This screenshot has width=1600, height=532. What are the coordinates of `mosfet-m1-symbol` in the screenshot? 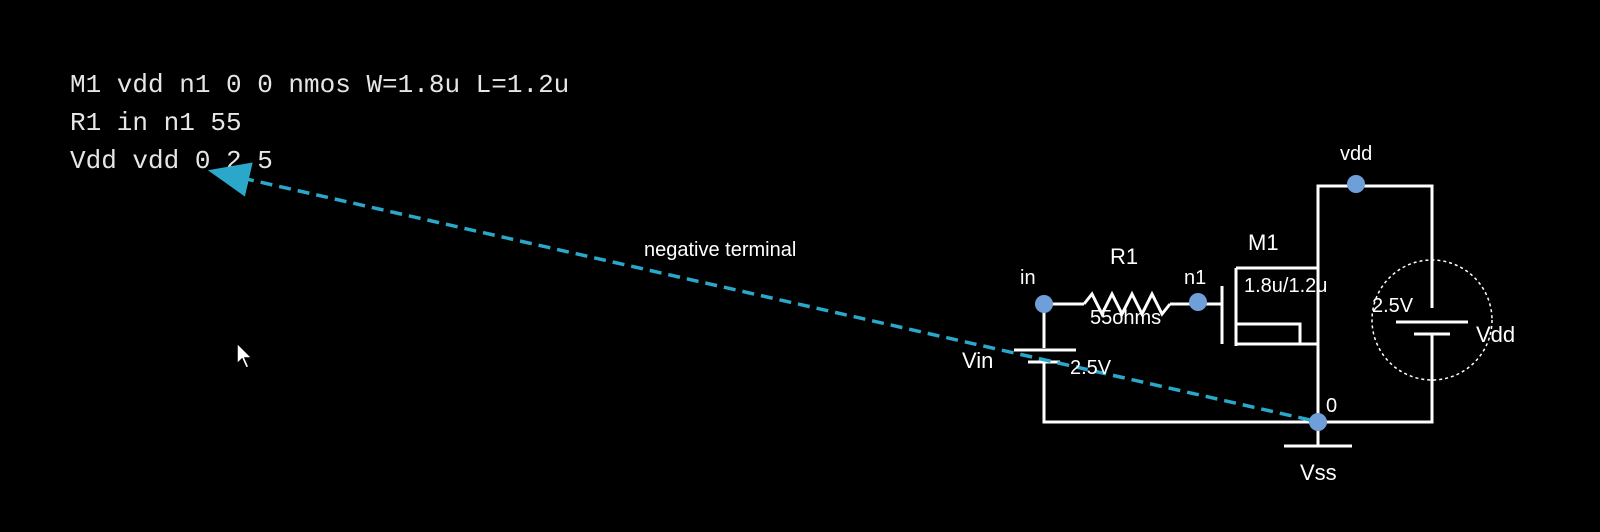 It's located at (1270, 266).